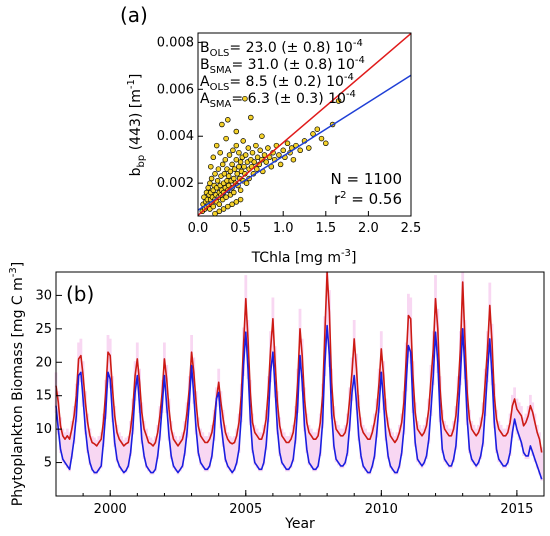 Image resolution: width=550 pixels, height=536 pixels. I want to click on x-tick-label: 2015, so click(516, 509).